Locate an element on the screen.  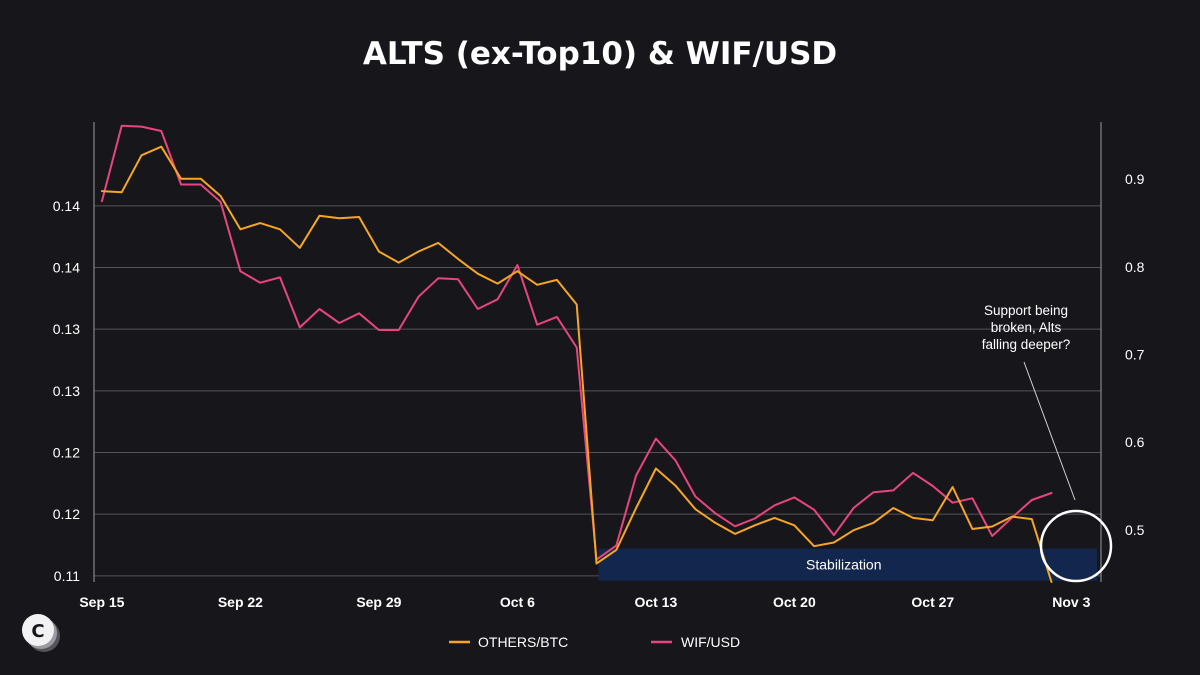
y-right-tick-label: 0.8 is located at coordinates (1135, 267).